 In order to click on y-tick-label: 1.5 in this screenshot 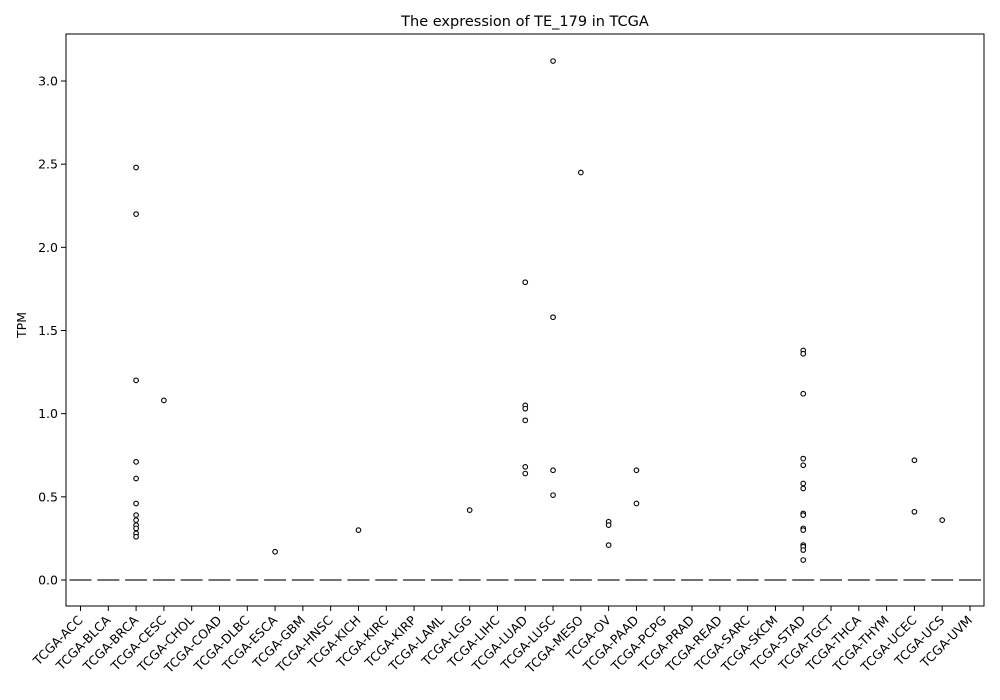, I will do `click(48, 330)`.